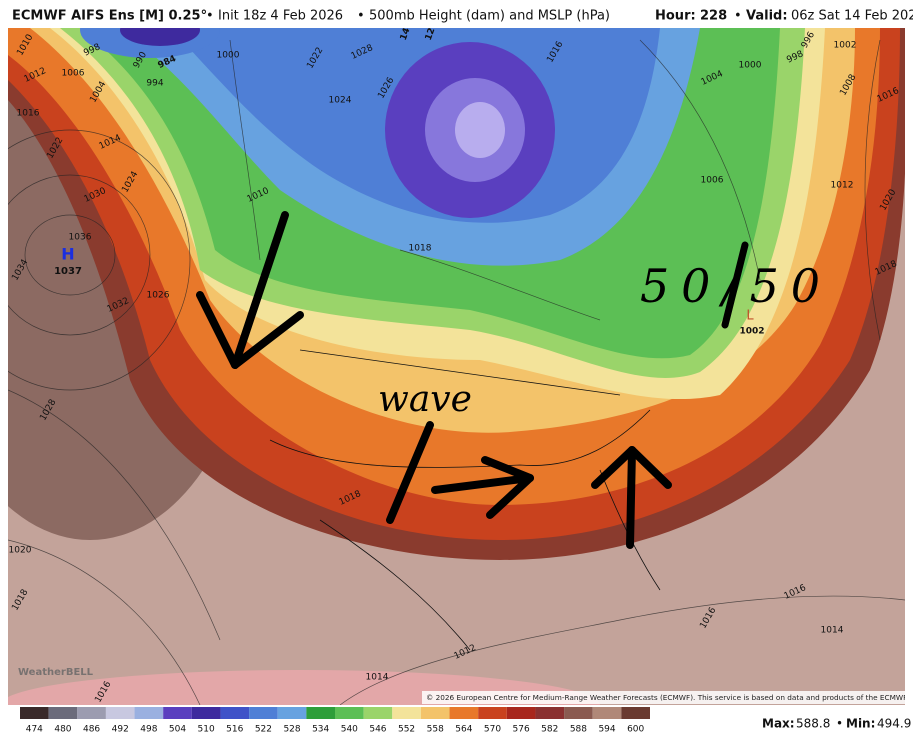  I want to click on init: Init 18z 4 Feb 2026, so click(280, 16).